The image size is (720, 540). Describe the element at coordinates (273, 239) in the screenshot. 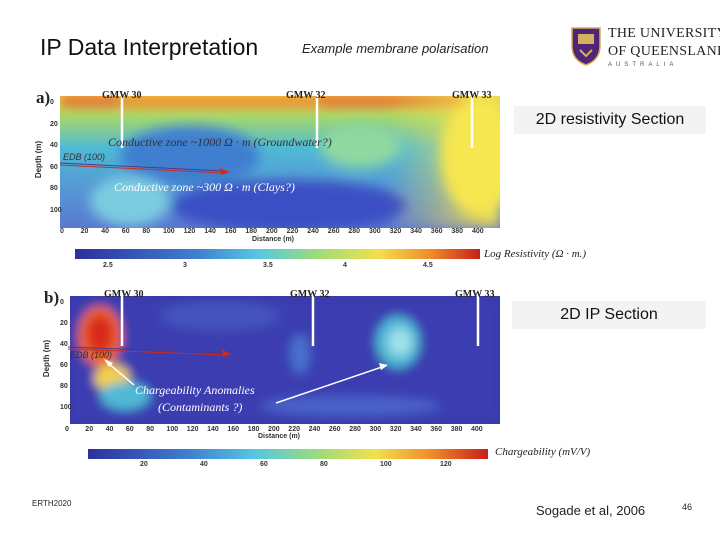

I see `panel-a-distance-axis-title: Distance (m)` at that location.